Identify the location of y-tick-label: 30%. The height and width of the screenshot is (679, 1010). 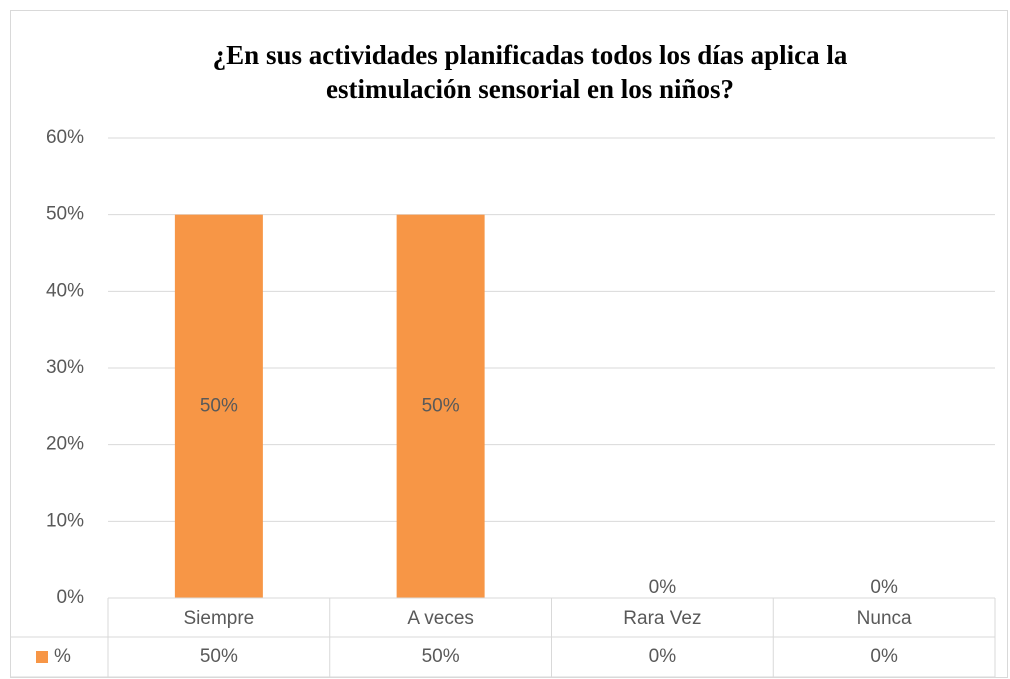
(65, 367).